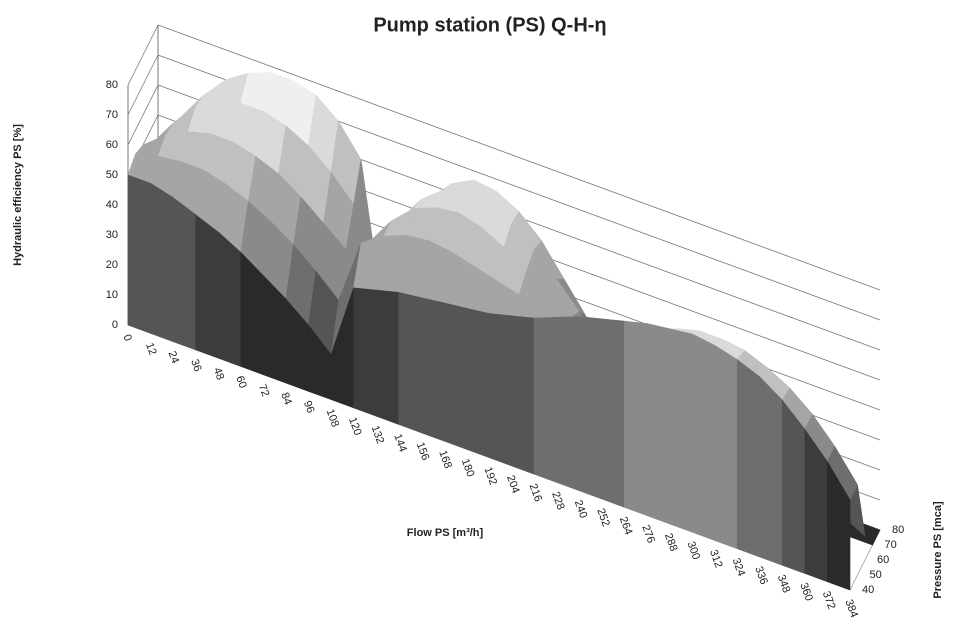 This screenshot has height=619, width=955. I want to click on y-tick-label: 30, so click(112, 235).